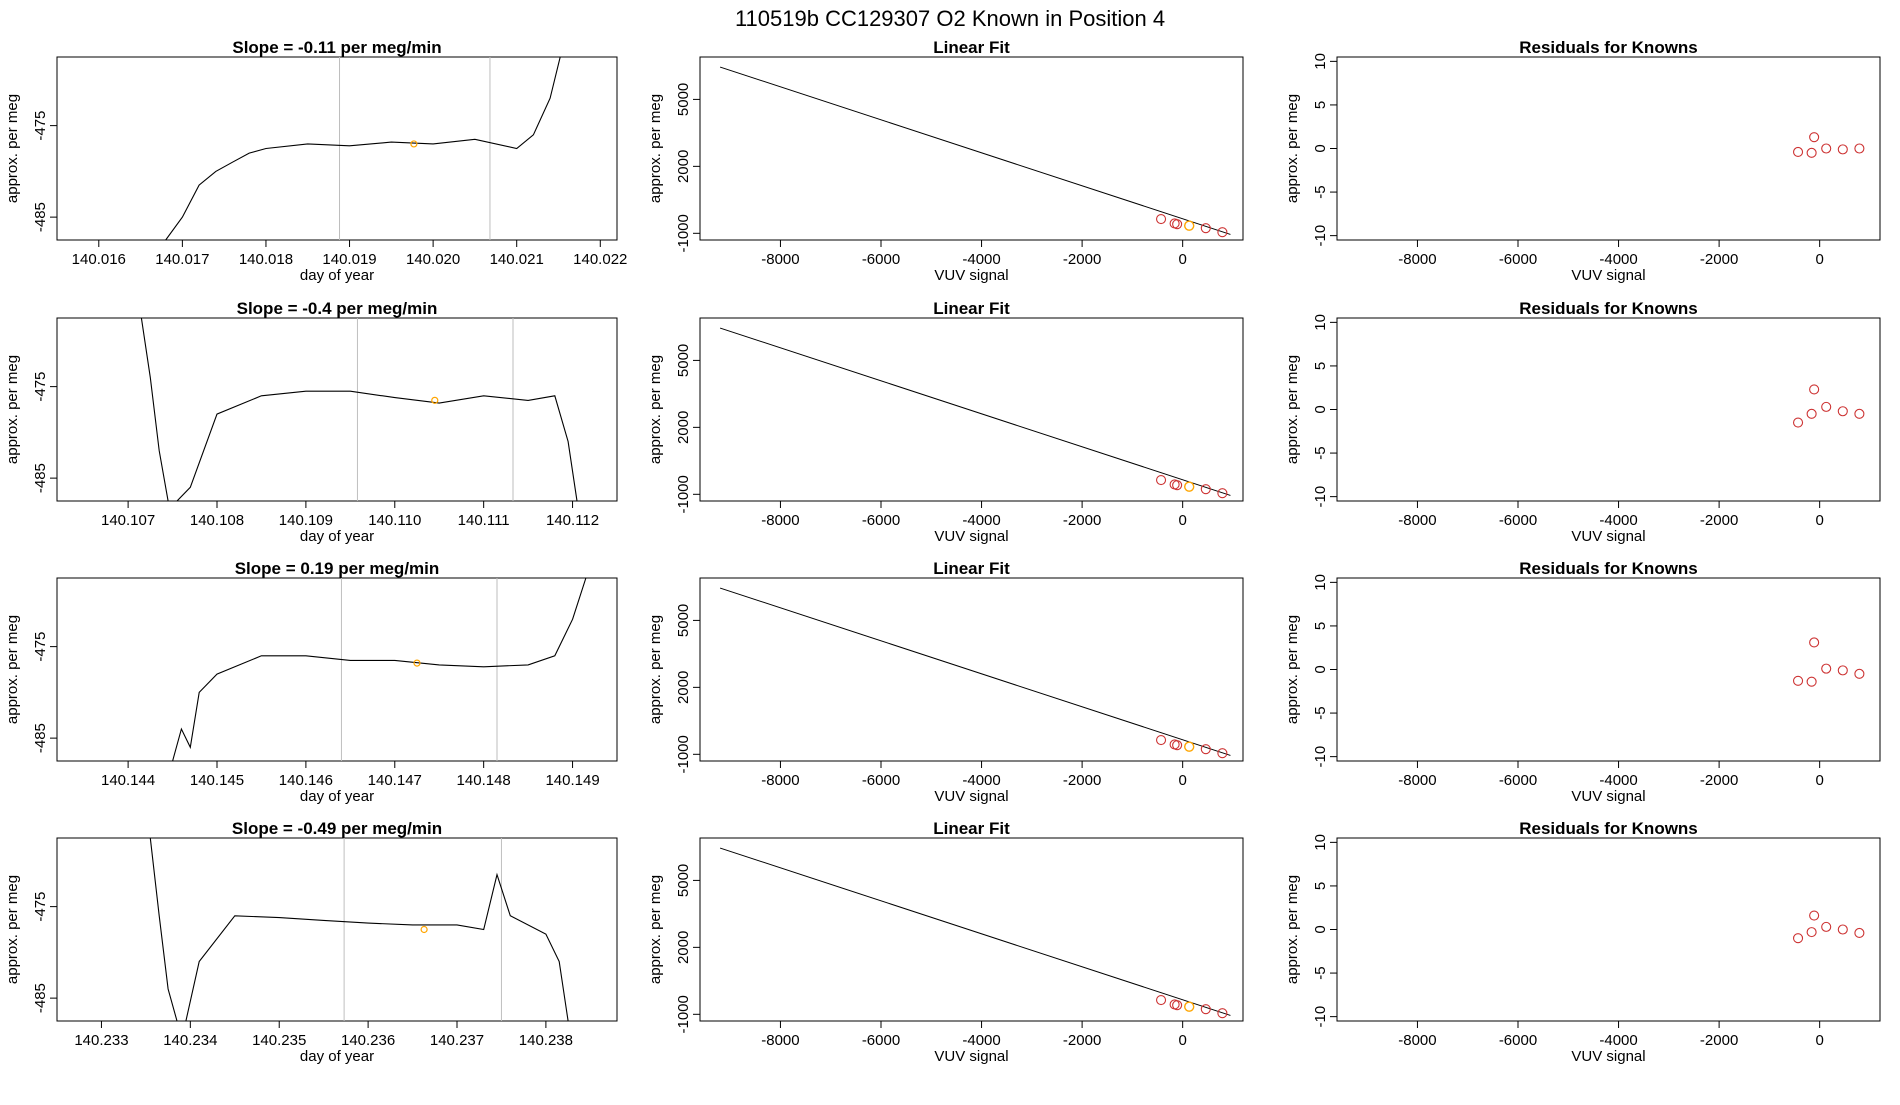 Image resolution: width=1900 pixels, height=1105 pixels. I want to click on x-tick-label: 140.018, so click(266, 259).